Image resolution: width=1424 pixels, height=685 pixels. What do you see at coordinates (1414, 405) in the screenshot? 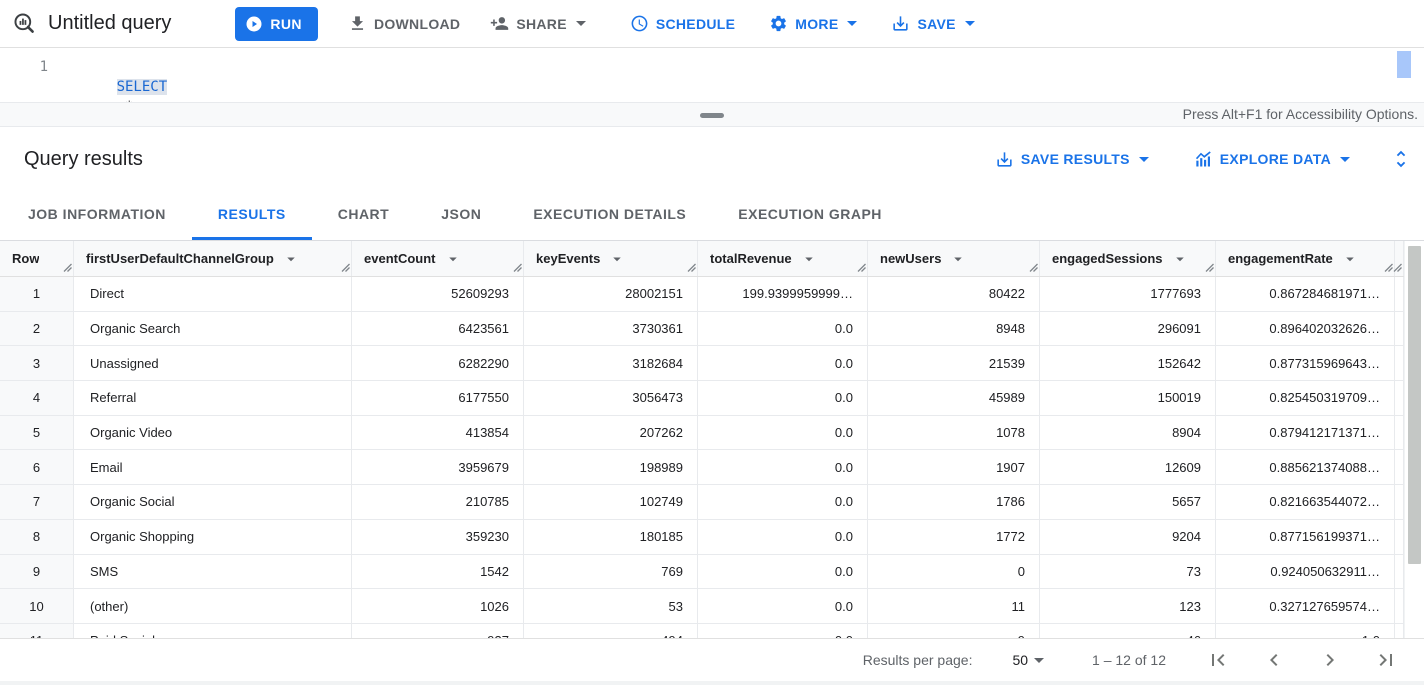
I see `table-scrollbar-thumb` at bounding box center [1414, 405].